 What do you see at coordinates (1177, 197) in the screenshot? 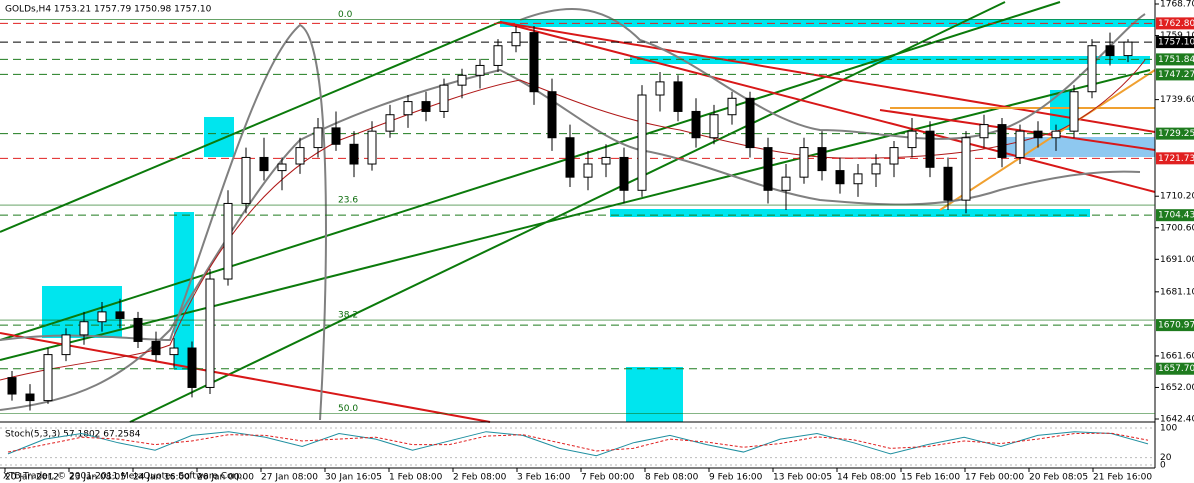
I see `y-tick-label: 1710.20` at bounding box center [1177, 197].